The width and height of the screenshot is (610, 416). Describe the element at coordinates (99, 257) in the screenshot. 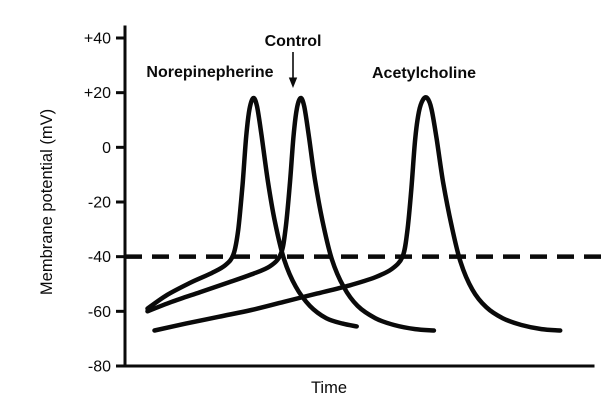

I see `ytick-label-minus40: -40` at that location.